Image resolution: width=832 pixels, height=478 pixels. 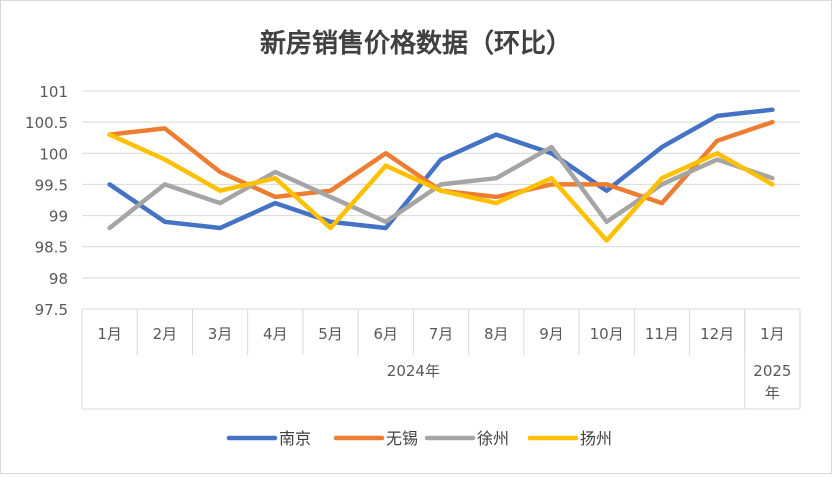 What do you see at coordinates (51, 185) in the screenshot?
I see `y-tick-label: 99.5` at bounding box center [51, 185].